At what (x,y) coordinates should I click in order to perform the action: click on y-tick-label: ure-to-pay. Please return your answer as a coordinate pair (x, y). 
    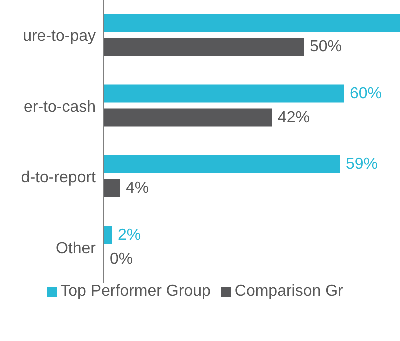
    Looking at the image, I should click on (59, 37).